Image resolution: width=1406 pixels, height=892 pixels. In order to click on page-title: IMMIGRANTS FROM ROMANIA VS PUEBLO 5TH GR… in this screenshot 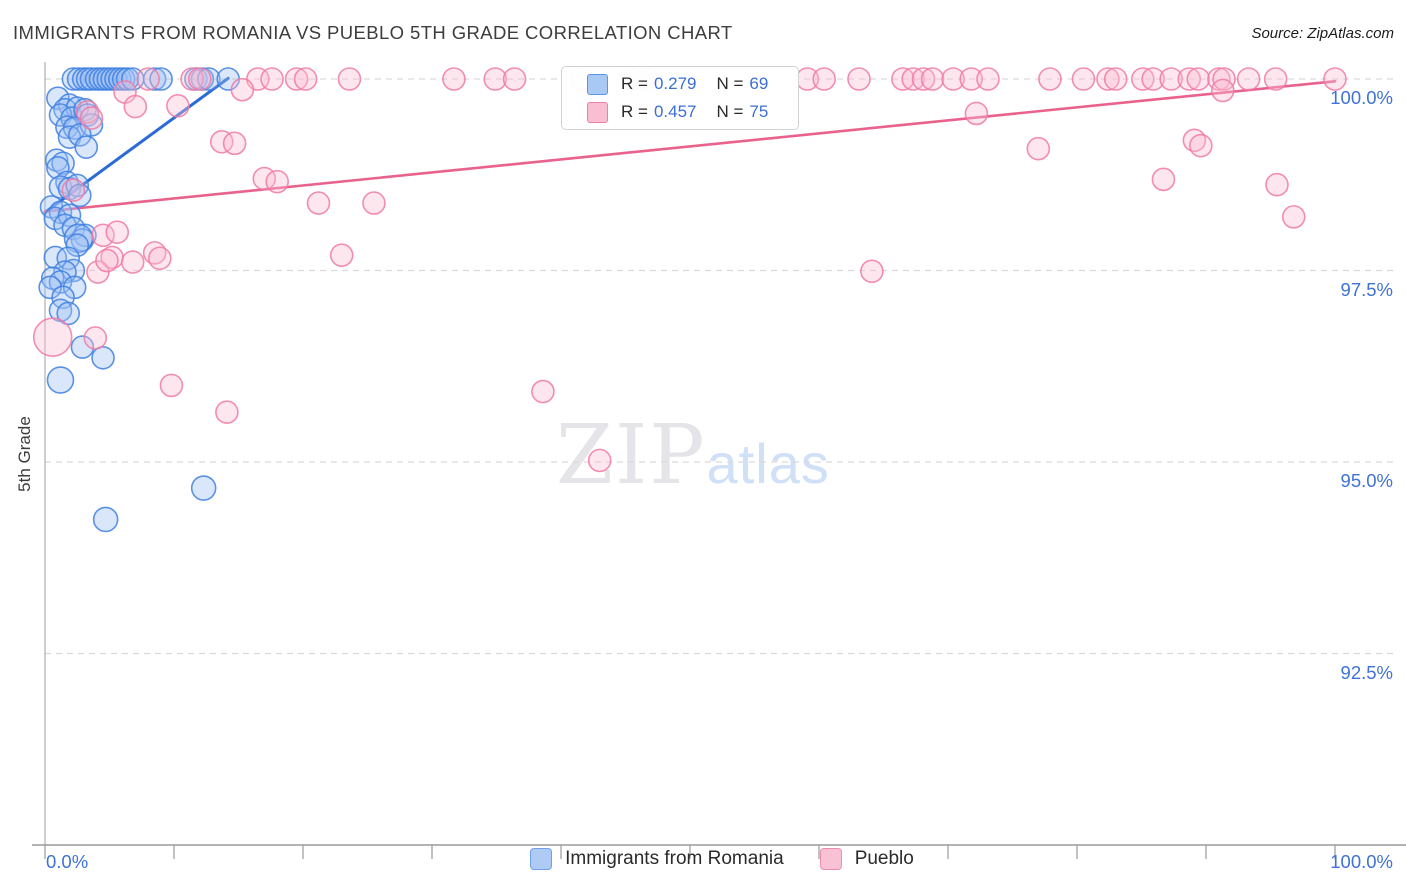, I will do `click(373, 32)`.